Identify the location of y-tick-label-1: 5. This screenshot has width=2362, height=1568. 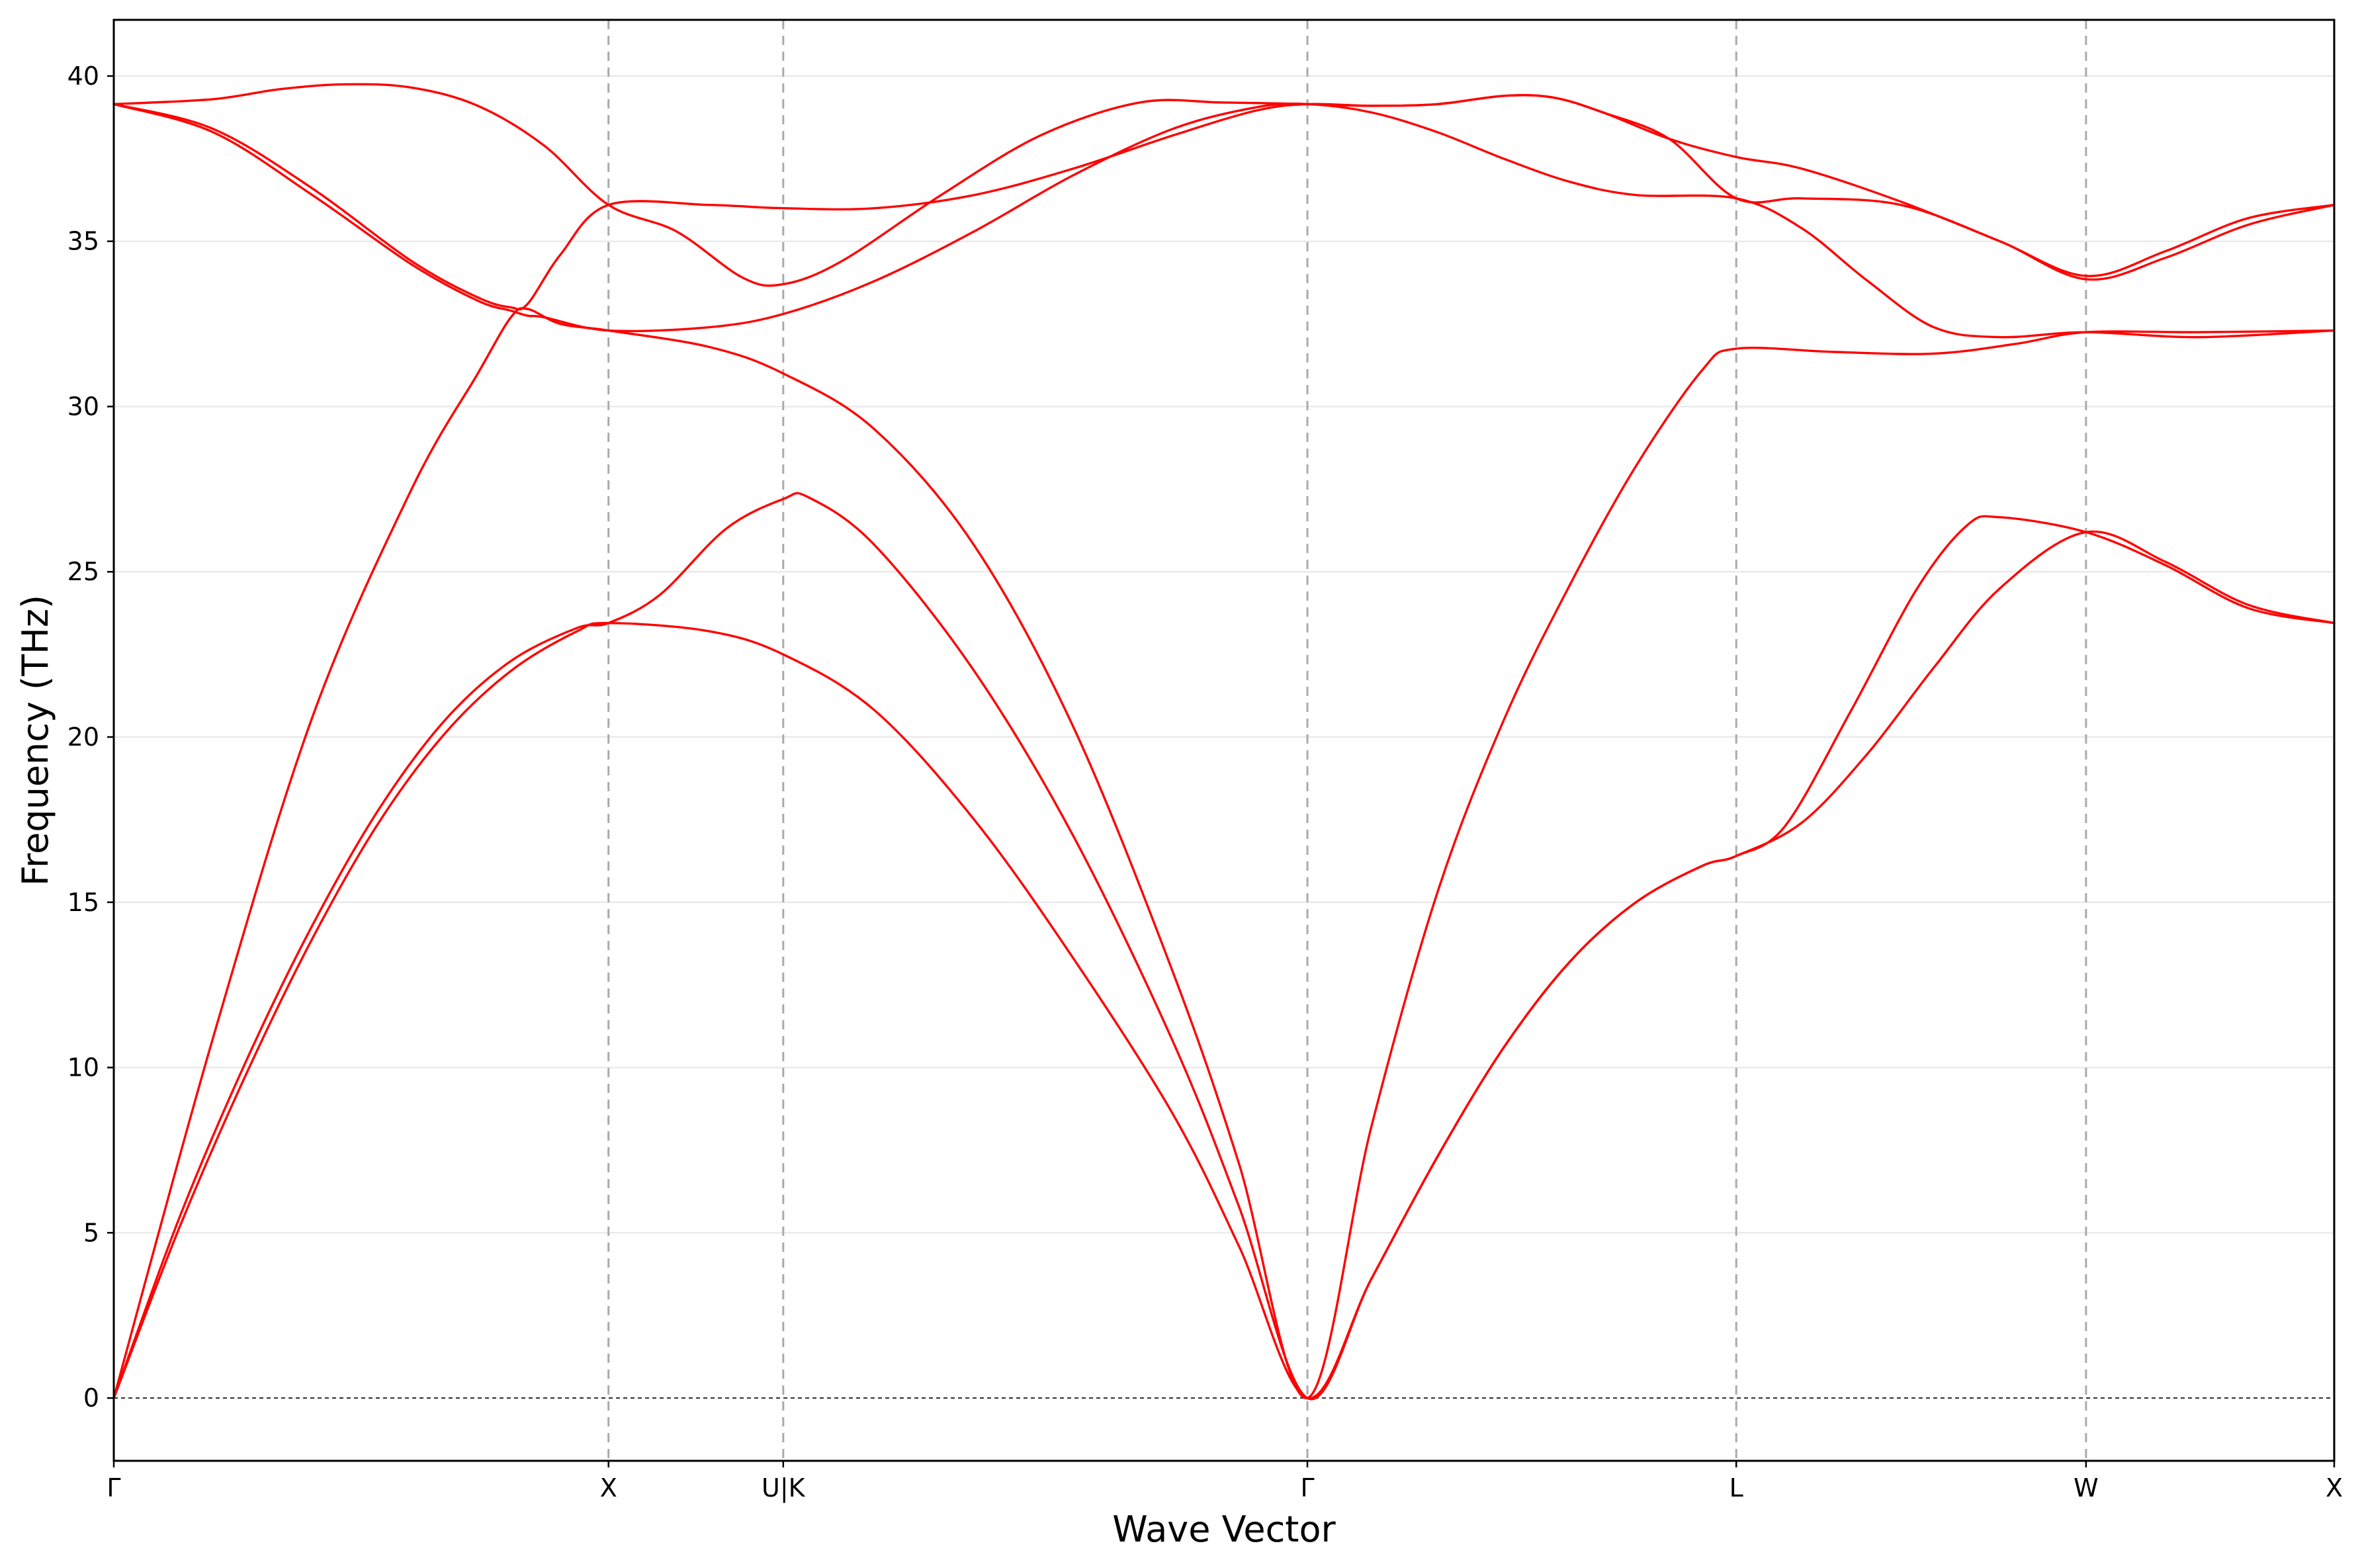
(91, 1233).